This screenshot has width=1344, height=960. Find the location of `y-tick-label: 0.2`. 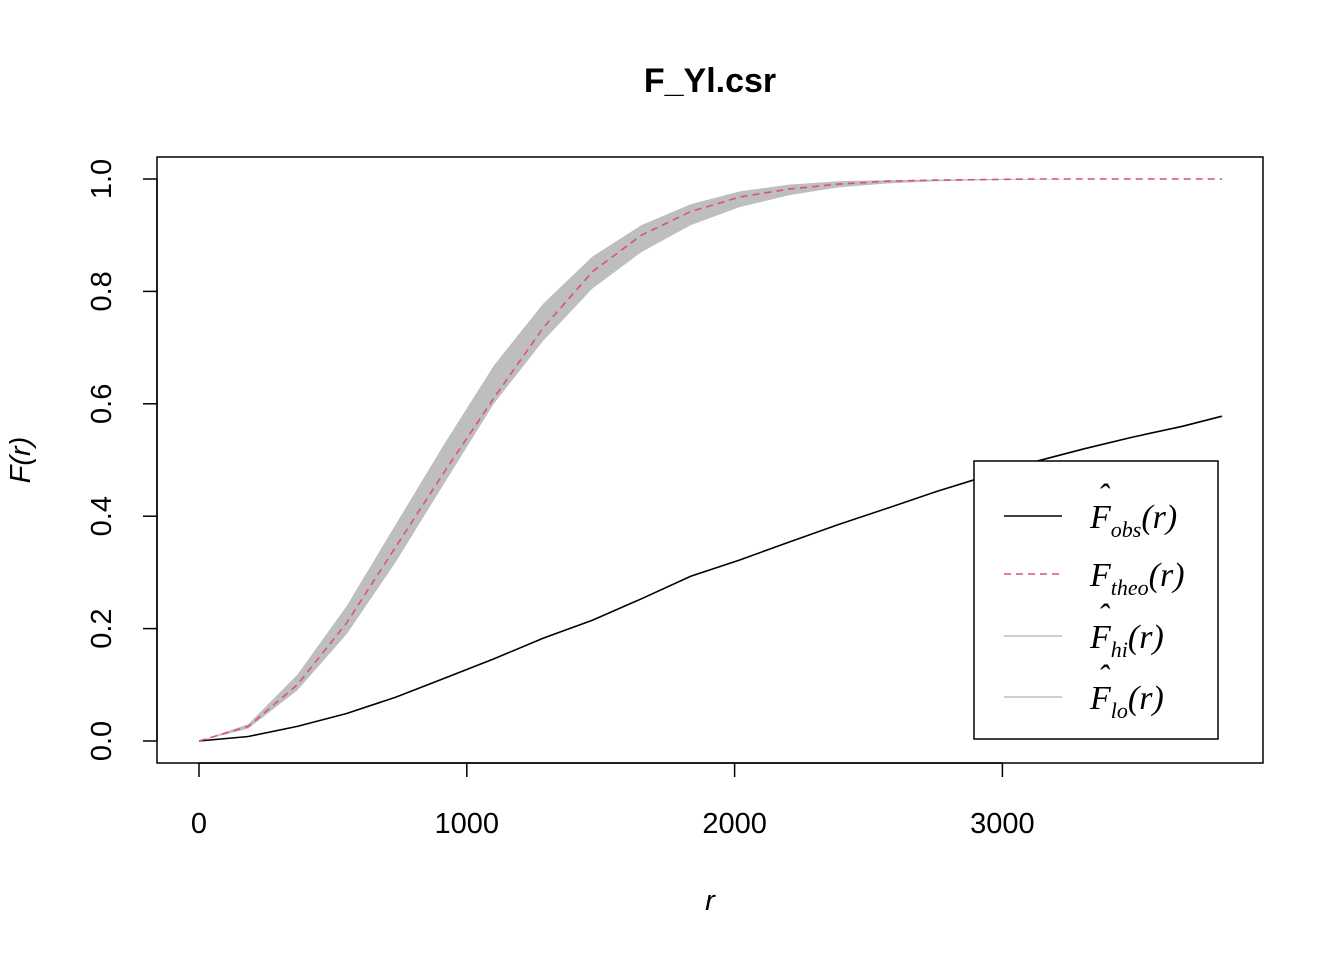

y-tick-label: 0.2 is located at coordinates (102, 628).